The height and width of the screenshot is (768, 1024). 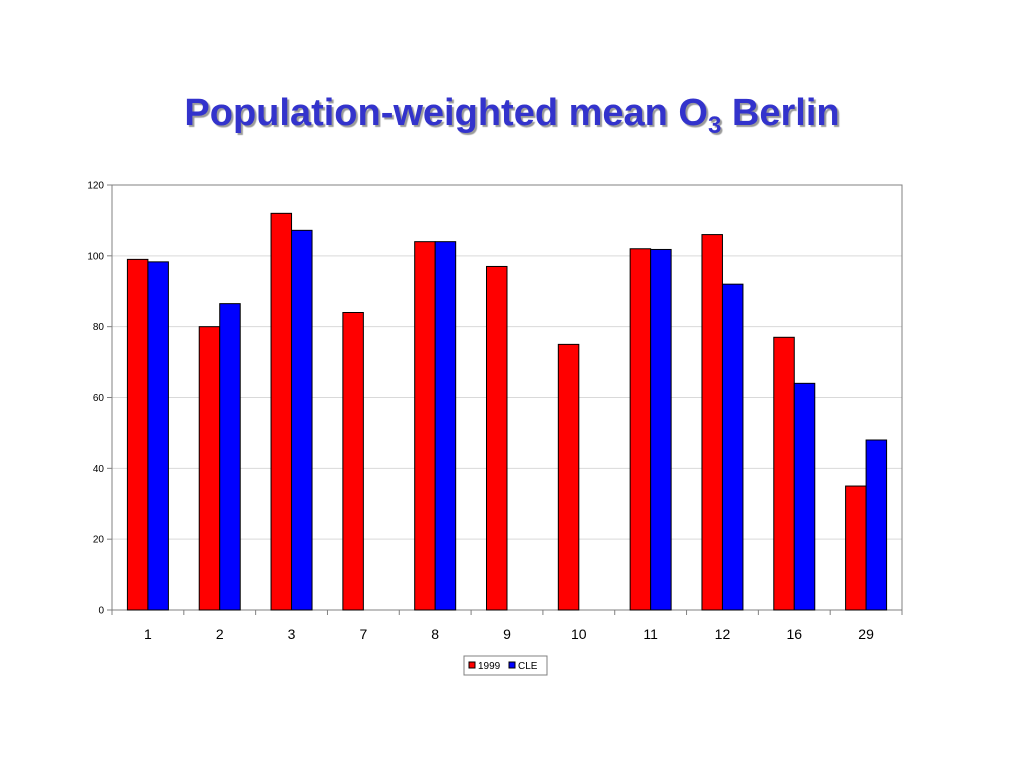 What do you see at coordinates (292, 634) in the screenshot?
I see `x-tick-label: 3` at bounding box center [292, 634].